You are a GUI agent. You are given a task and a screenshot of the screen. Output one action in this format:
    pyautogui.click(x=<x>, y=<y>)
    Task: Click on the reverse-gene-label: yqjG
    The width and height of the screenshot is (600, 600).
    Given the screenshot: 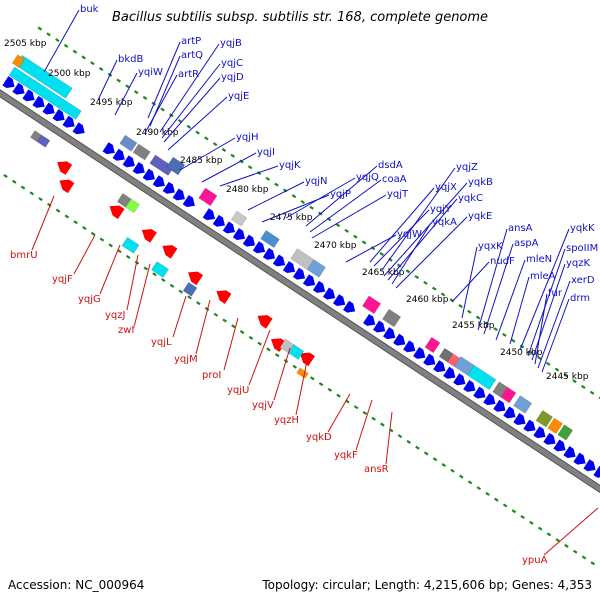 What is the action you would take?
    pyautogui.click(x=89, y=299)
    